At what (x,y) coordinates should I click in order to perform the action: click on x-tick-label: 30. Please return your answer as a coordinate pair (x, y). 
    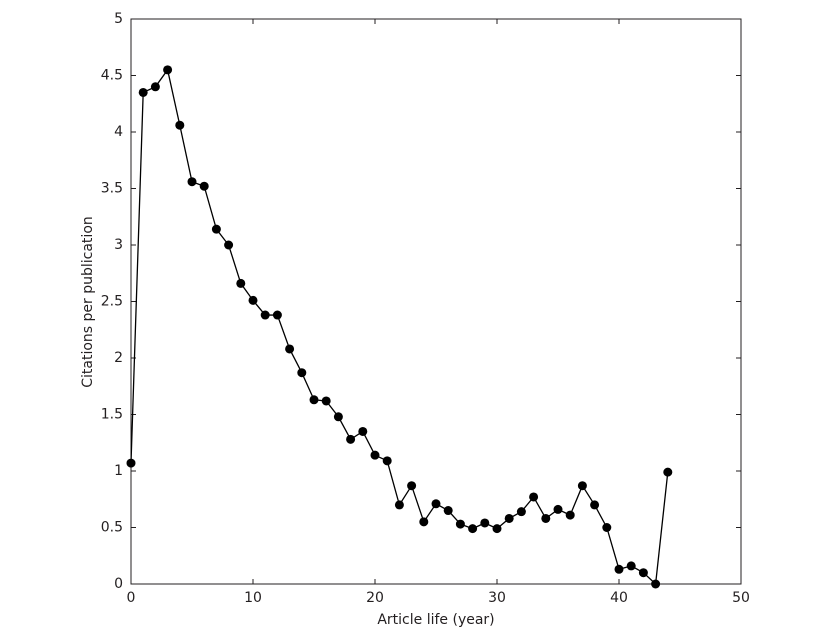
    Looking at the image, I should click on (497, 598).